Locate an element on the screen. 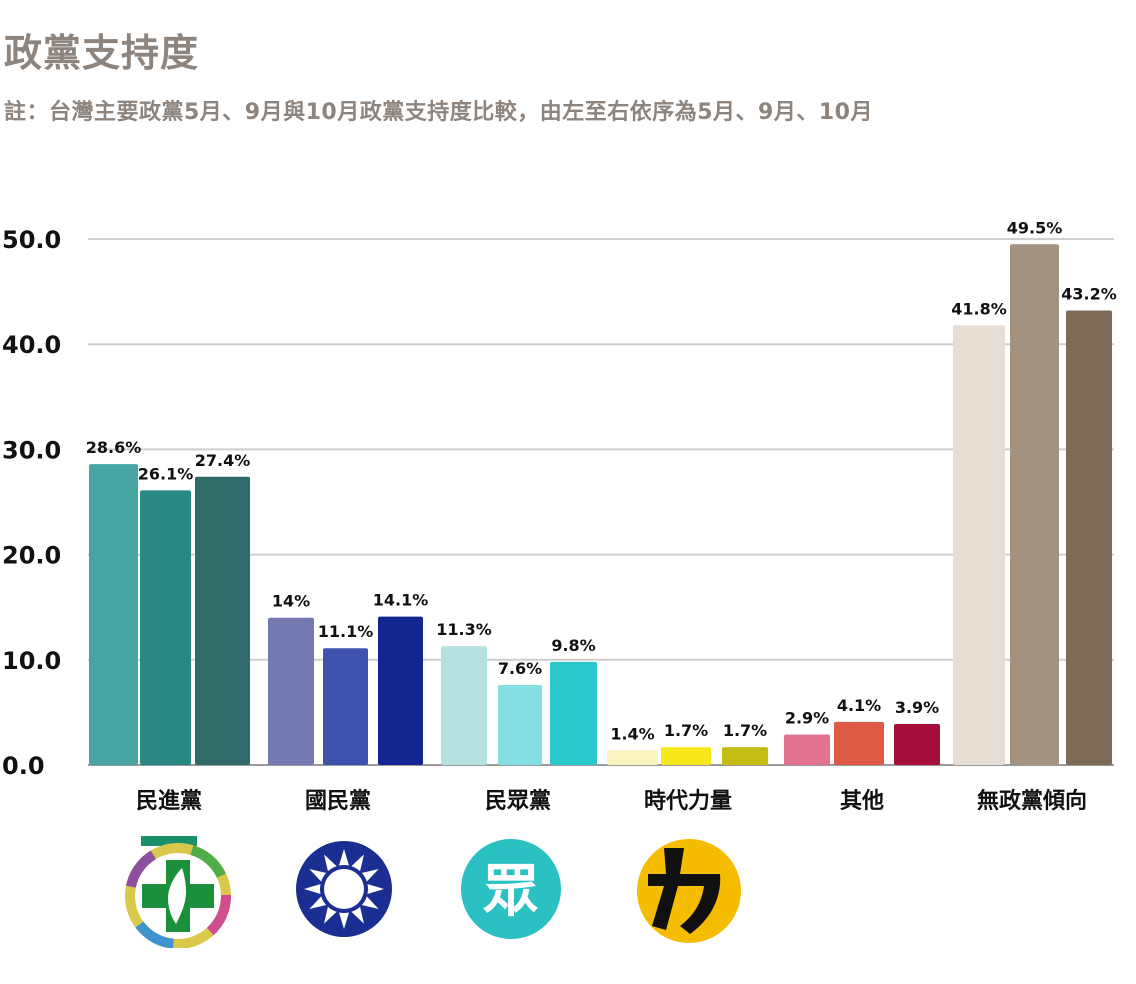  y-tick-label: 30.0 is located at coordinates (31, 450).